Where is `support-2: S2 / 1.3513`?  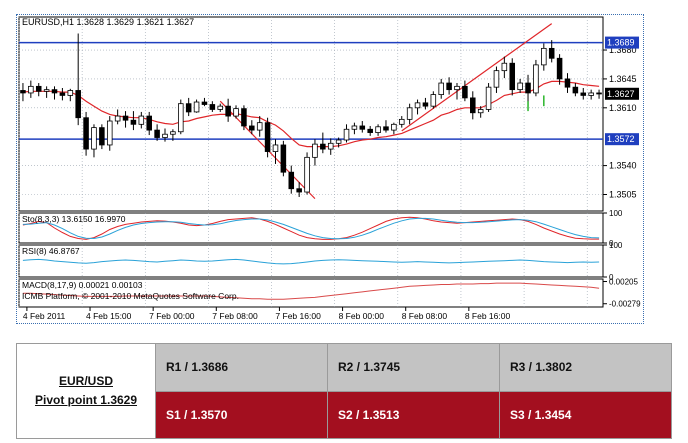
support-2: S2 / 1.3513 is located at coordinates (413, 414).